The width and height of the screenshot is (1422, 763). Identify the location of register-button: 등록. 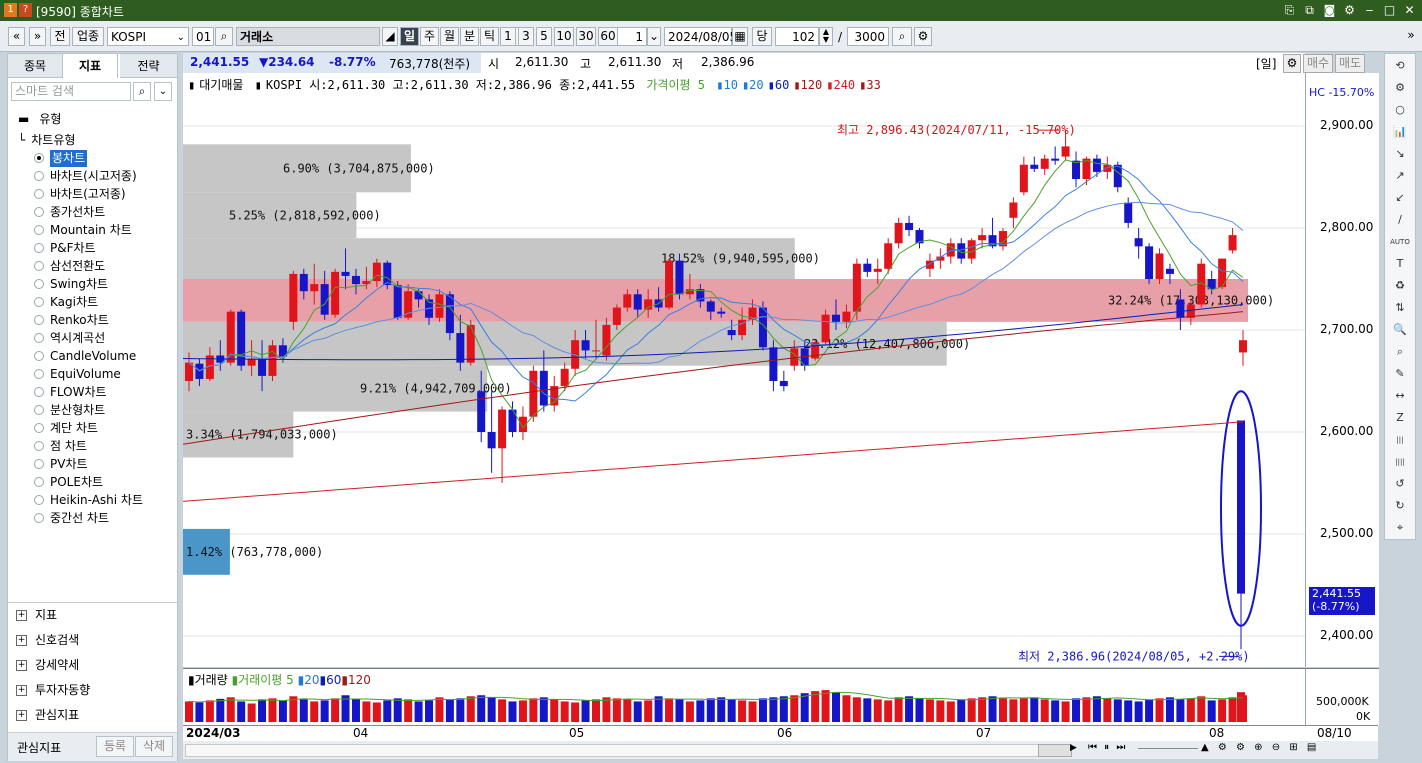
(115, 746).